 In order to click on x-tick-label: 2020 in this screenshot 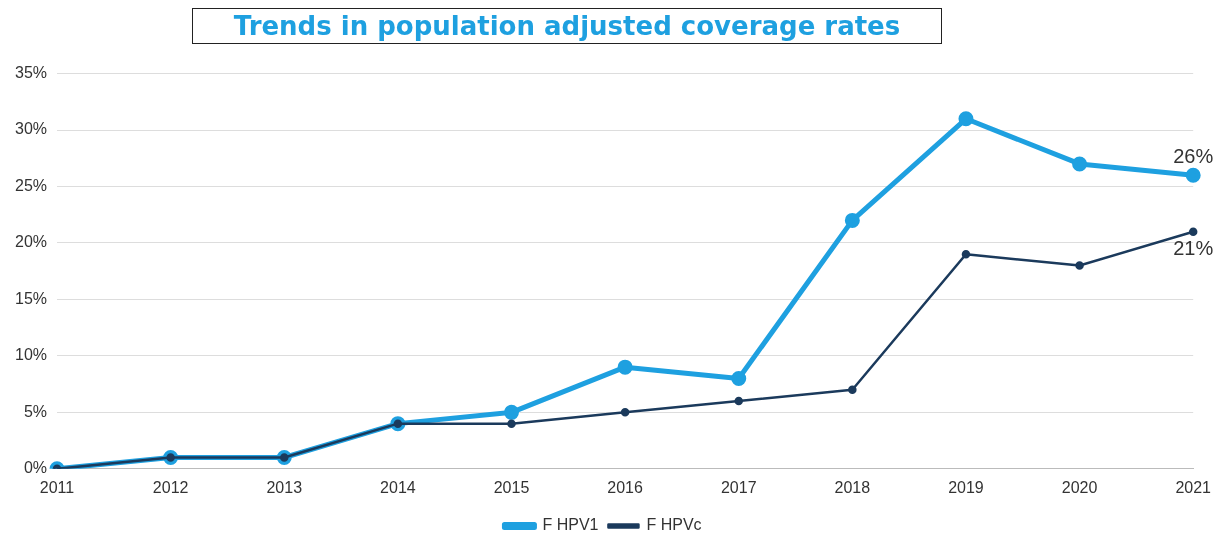, I will do `click(1079, 487)`.